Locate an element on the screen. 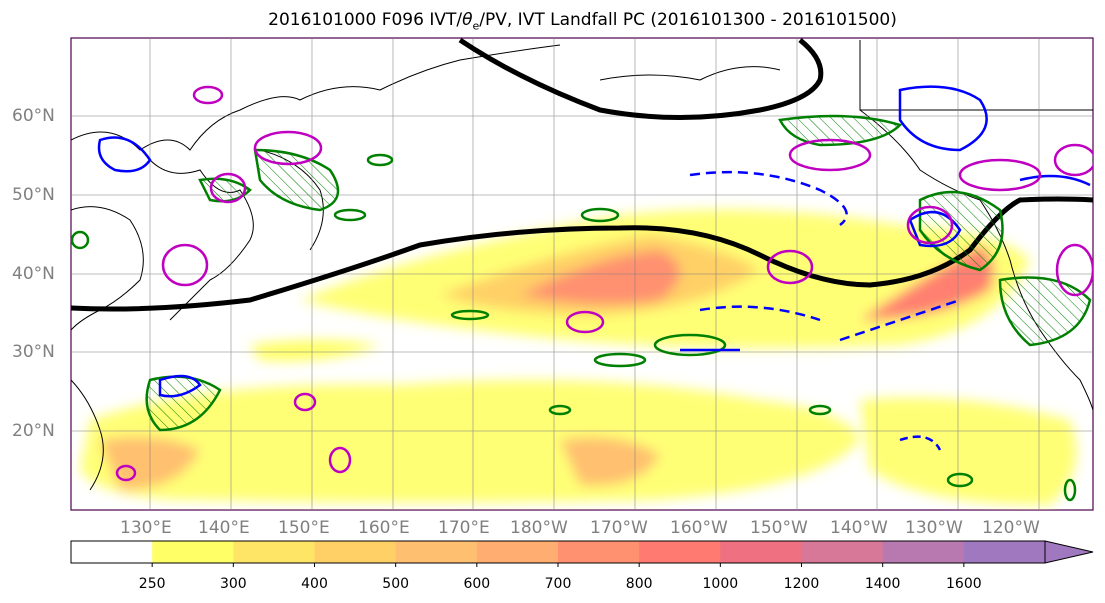  colorbar-tick-label: 1200 is located at coordinates (801, 584).